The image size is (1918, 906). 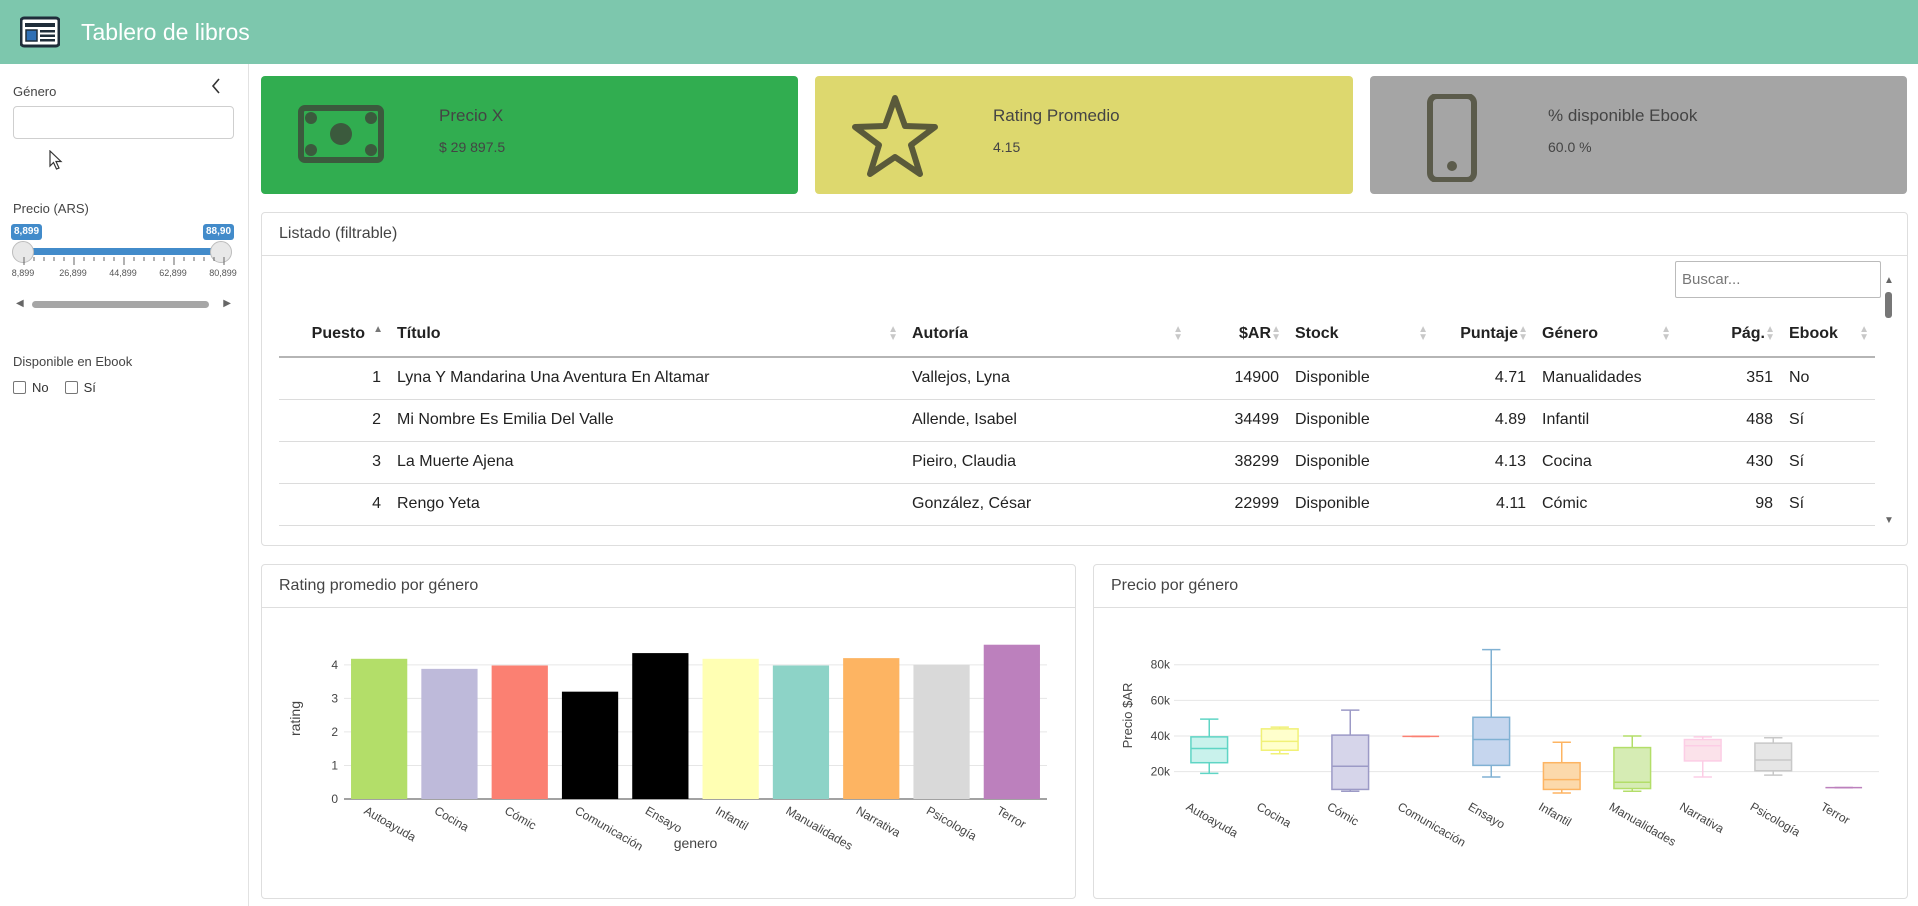 I want to click on table-vertical-scrollbar: ▲ ▼, so click(x=1889, y=402).